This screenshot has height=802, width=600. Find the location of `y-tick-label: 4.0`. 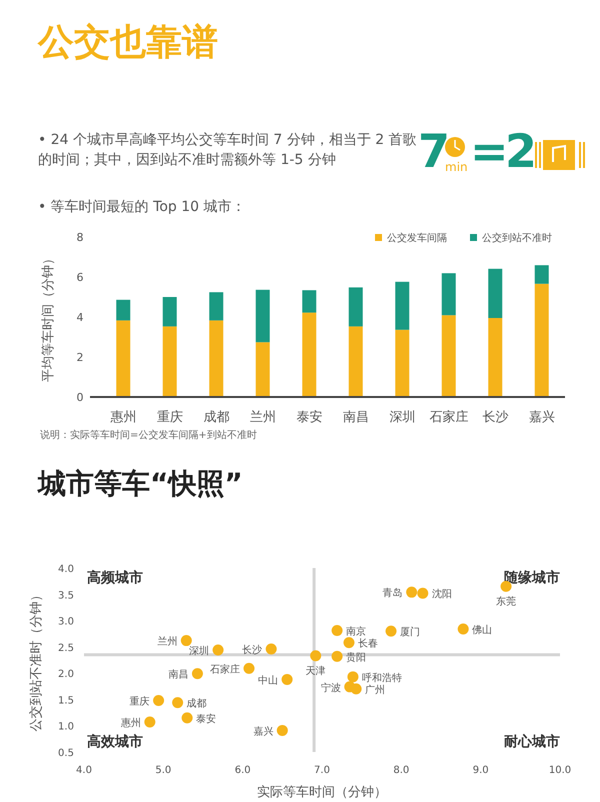

y-tick-label: 4.0 is located at coordinates (66, 569).